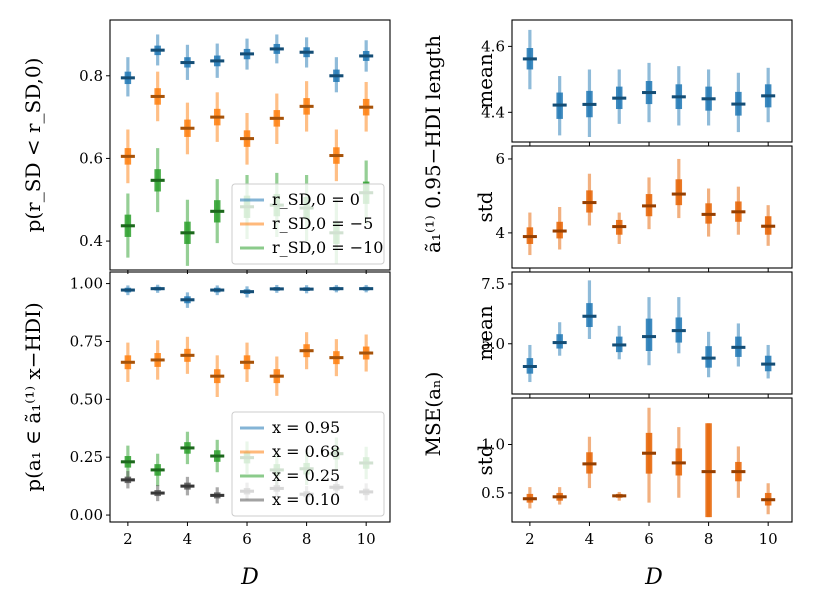 The image size is (822, 601). What do you see at coordinates (86, 515) in the screenshot?
I see `y-tick-label: 0.00` at bounding box center [86, 515].